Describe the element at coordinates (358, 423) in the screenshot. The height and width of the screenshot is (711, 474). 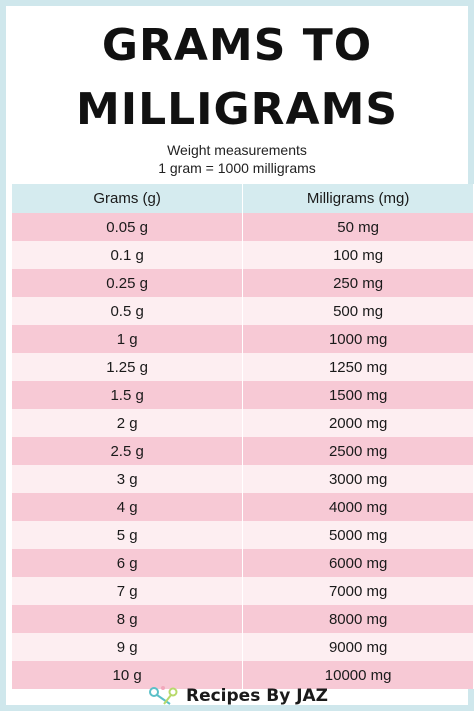
I see `milligrams-cell: 2000 mg` at that location.